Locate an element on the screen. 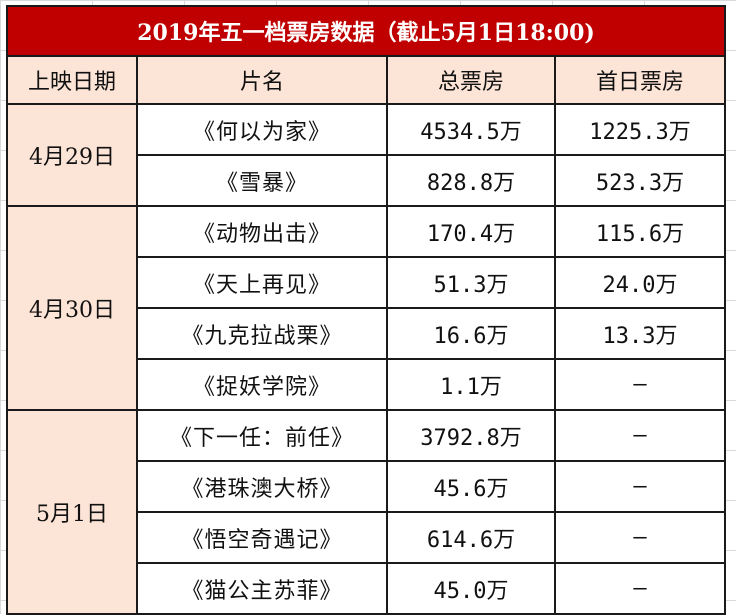  movie-title-cell: 《捉妖学院》 is located at coordinates (262, 384).